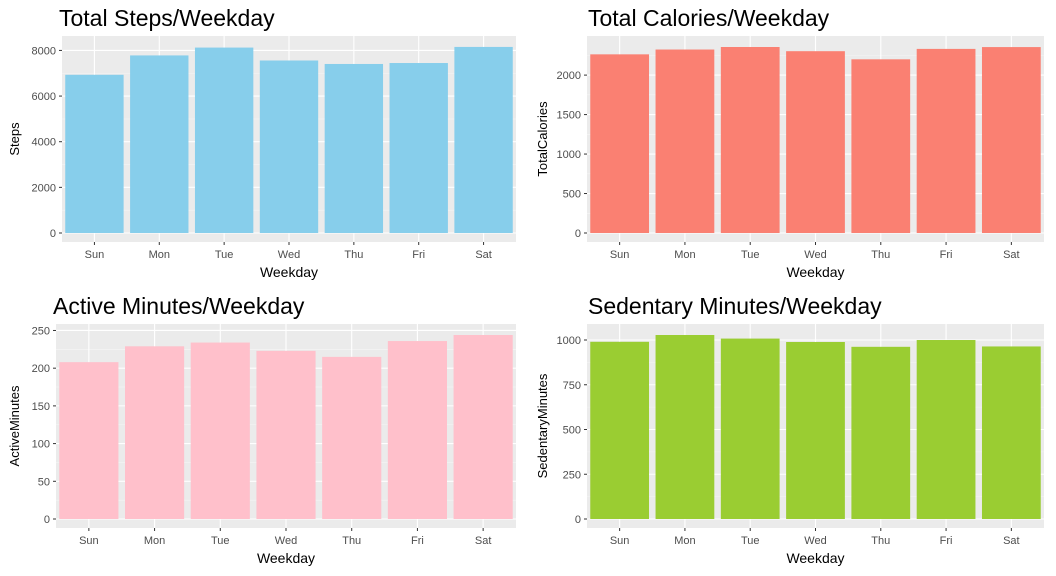  What do you see at coordinates (44, 51) in the screenshot?
I see `y-tick-label: 8000` at bounding box center [44, 51].